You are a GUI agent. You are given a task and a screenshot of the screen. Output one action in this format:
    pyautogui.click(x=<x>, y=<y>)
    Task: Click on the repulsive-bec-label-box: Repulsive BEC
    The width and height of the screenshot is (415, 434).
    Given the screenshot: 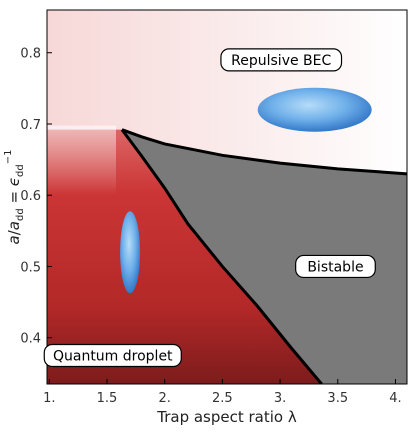 What is the action you would take?
    pyautogui.click(x=281, y=60)
    